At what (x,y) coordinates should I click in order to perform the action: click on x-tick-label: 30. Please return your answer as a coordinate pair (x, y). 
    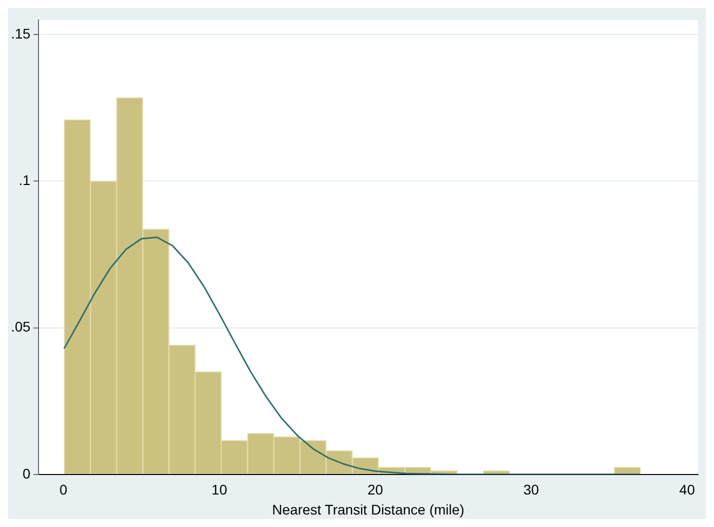
    Looking at the image, I should click on (531, 490).